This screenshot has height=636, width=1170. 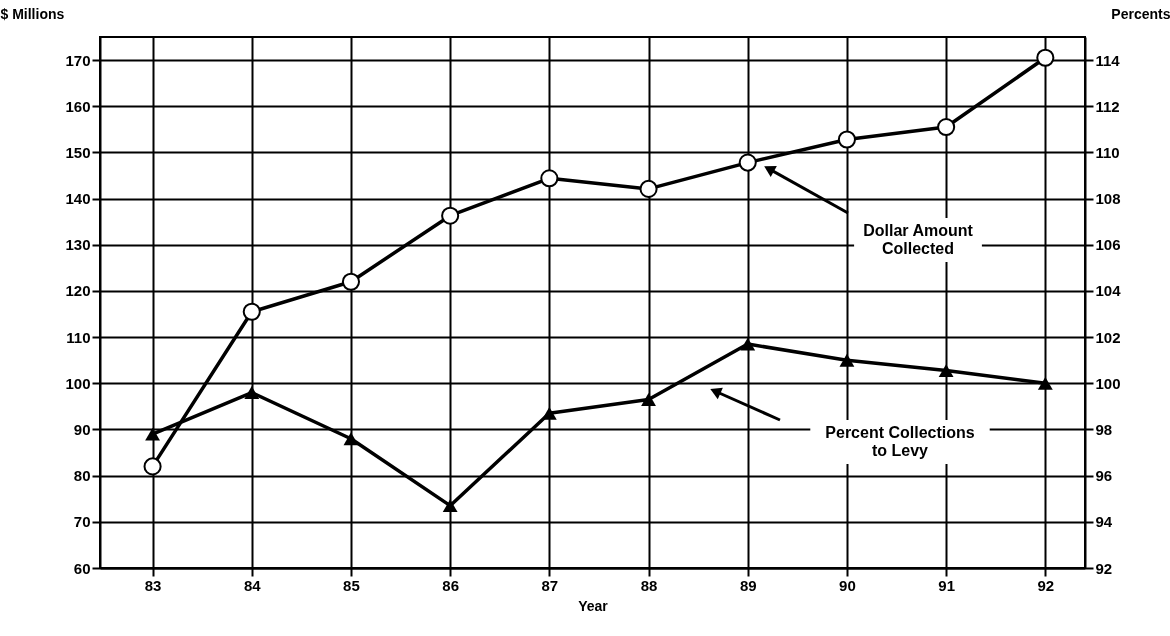 What do you see at coordinates (918, 239) in the screenshot?
I see `annotation: Dollar Amount Collected` at bounding box center [918, 239].